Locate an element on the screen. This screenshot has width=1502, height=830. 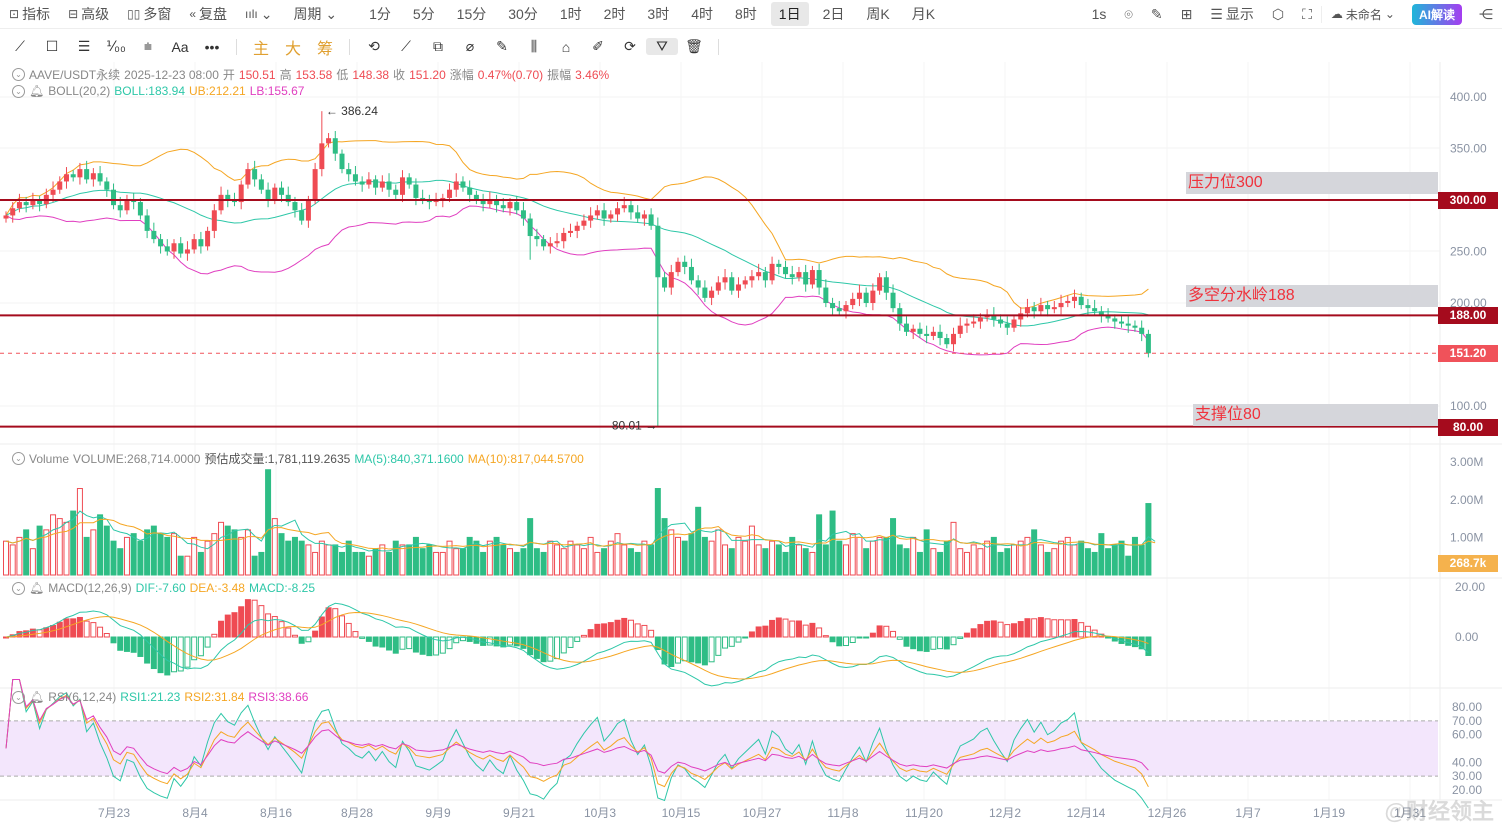
camera-icon: ⌾ is located at coordinates (1128, 13).